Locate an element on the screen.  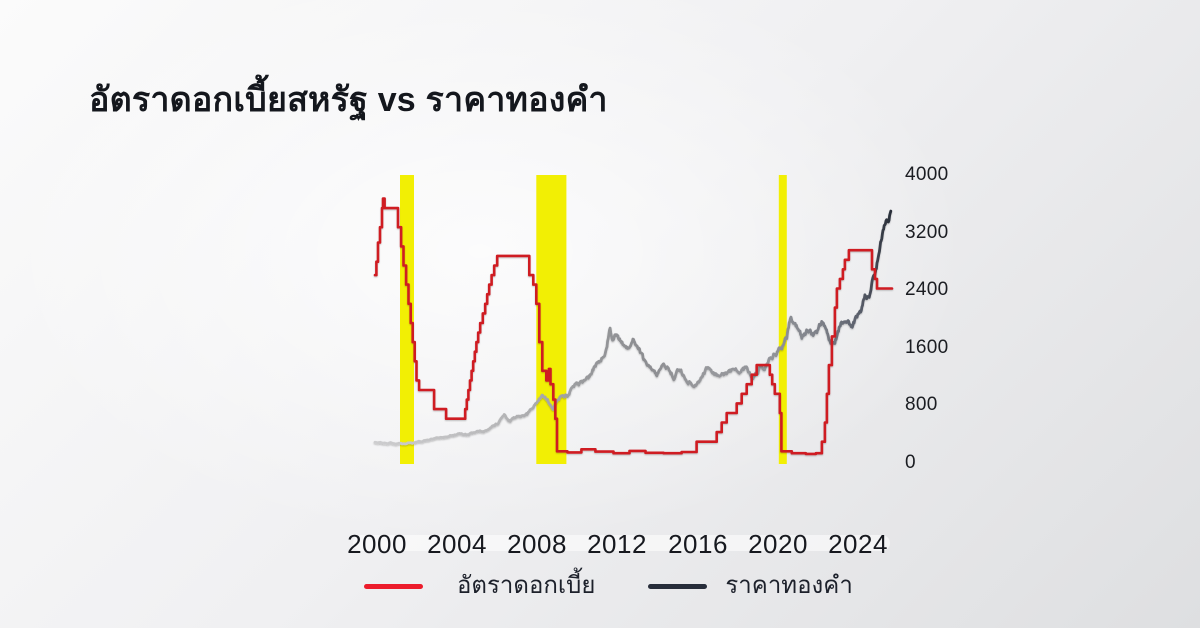
x-axis-highlight-strip is located at coordinates (621, 543).